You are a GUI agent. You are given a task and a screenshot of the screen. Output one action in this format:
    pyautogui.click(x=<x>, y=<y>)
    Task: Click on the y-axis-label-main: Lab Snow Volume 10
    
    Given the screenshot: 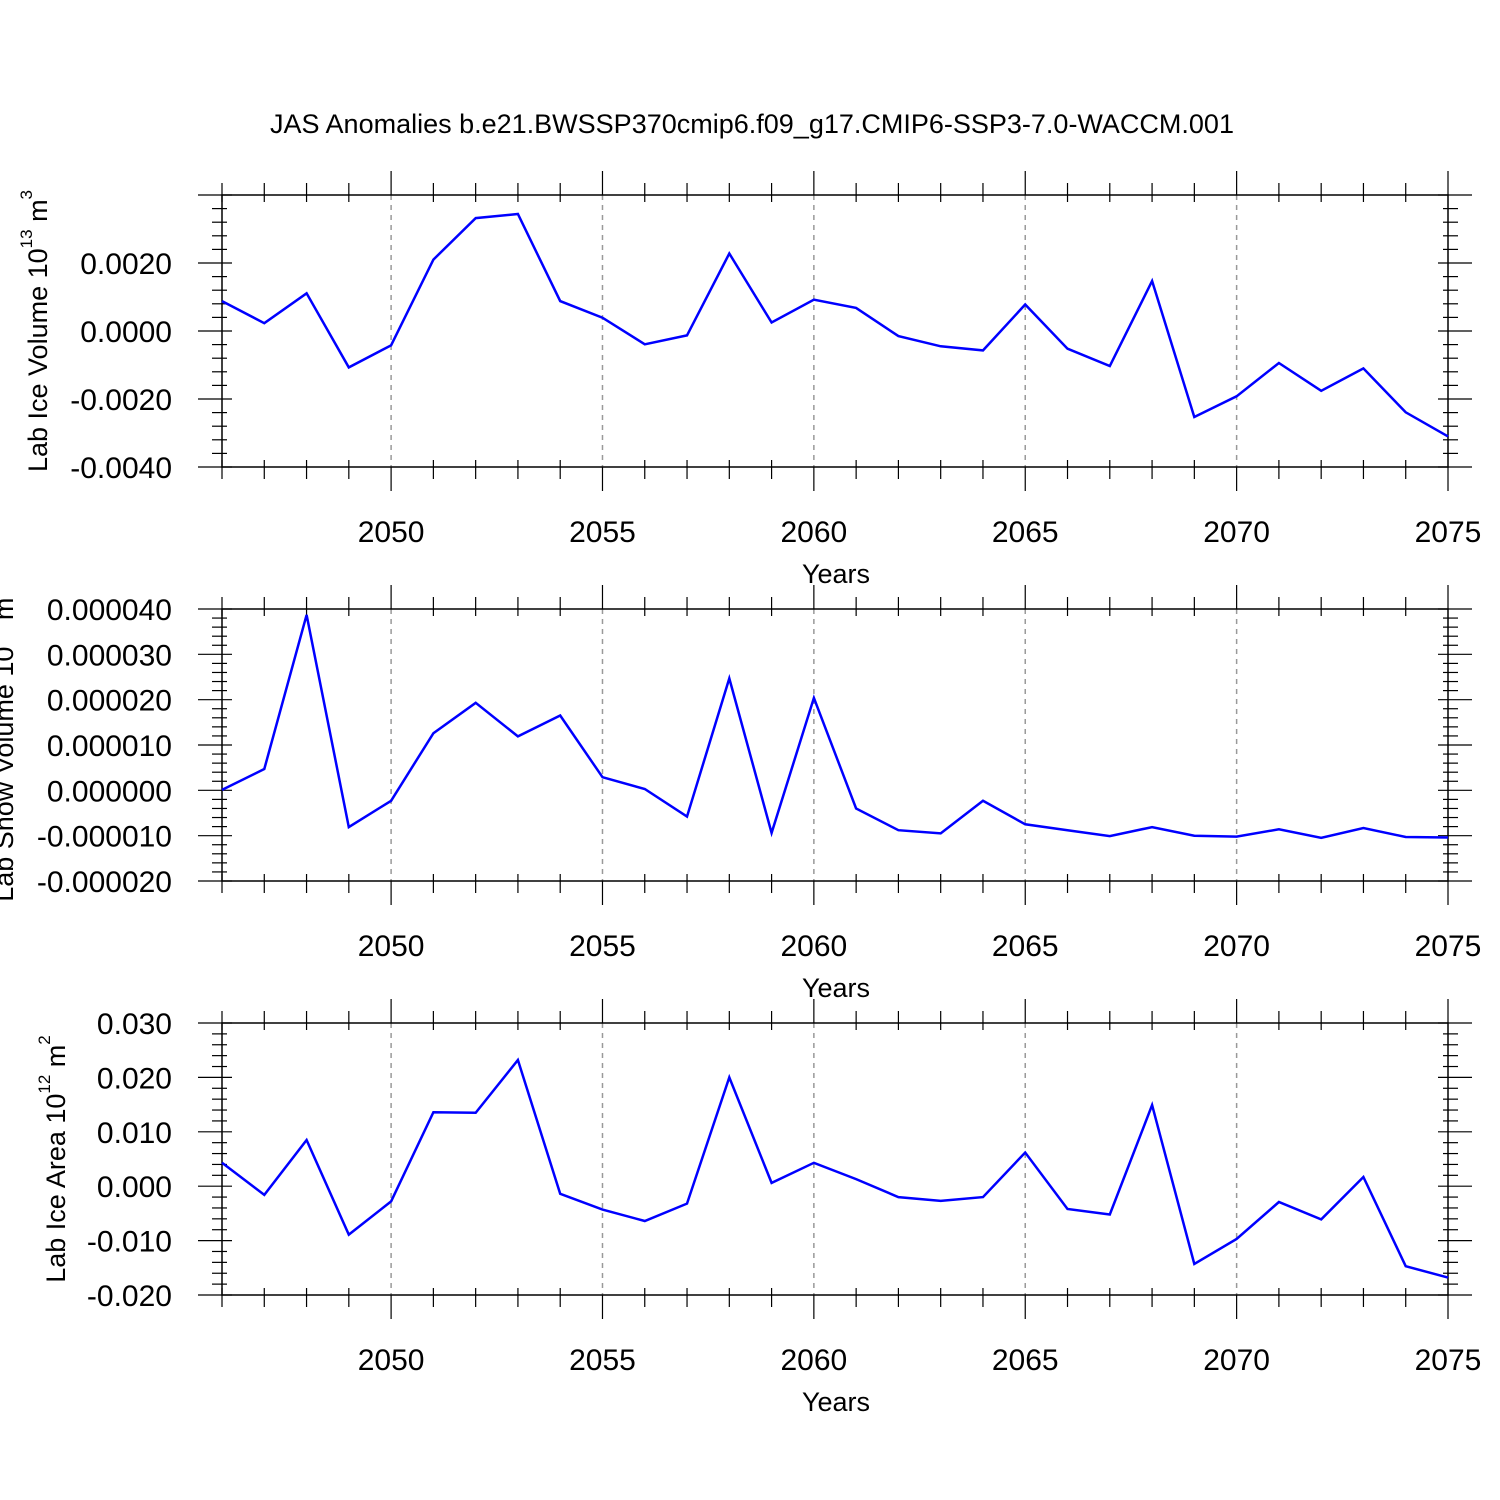 What is the action you would take?
    pyautogui.click(x=9, y=774)
    